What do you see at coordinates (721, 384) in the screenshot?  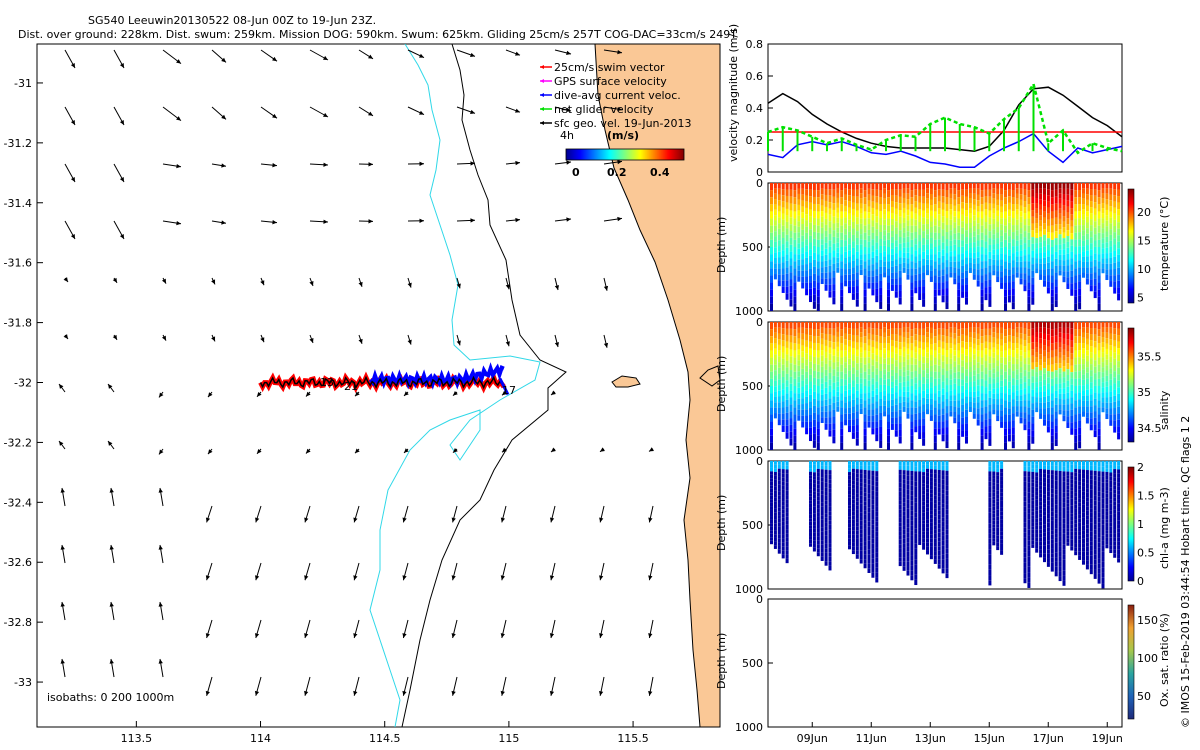 I see `depth-axis-label: Depth (m)` at bounding box center [721, 384].